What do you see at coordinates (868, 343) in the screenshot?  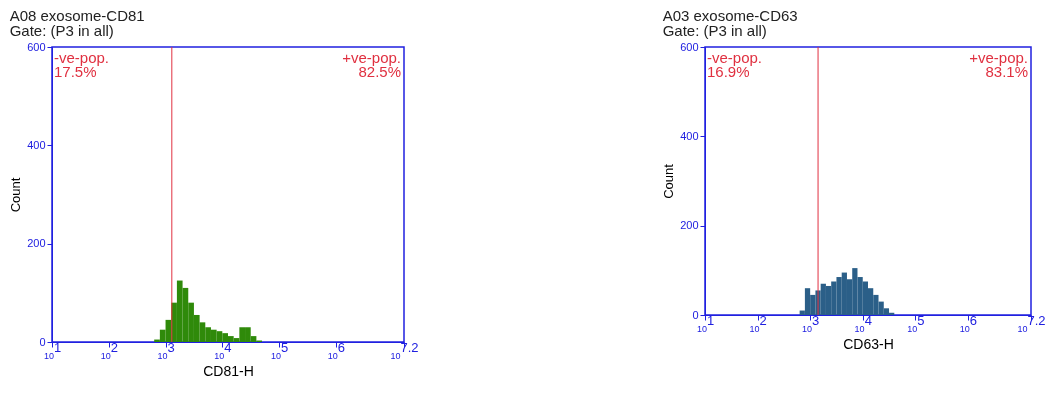 I see `x-axis-title: CD63-H` at bounding box center [868, 343].